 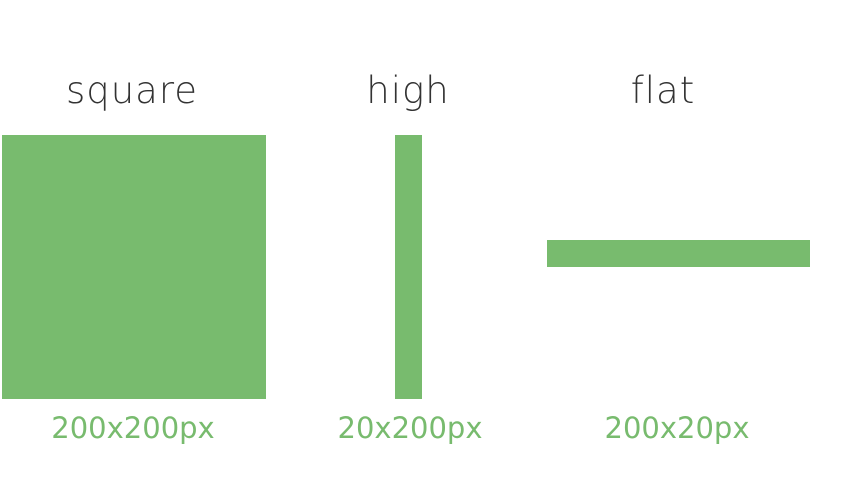 What do you see at coordinates (677, 428) in the screenshot?
I see `flat-dimensions-label: 200x20px` at bounding box center [677, 428].